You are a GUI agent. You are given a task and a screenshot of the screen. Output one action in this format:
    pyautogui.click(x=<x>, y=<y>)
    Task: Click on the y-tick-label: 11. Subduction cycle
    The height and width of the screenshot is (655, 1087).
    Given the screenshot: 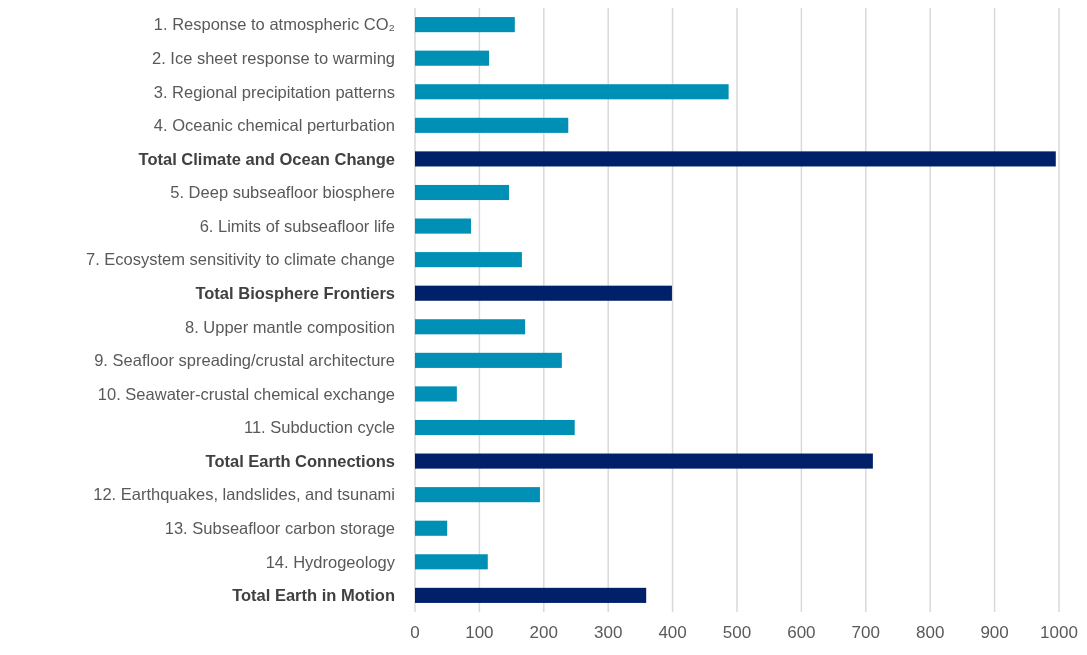 What is the action you would take?
    pyautogui.click(x=319, y=427)
    